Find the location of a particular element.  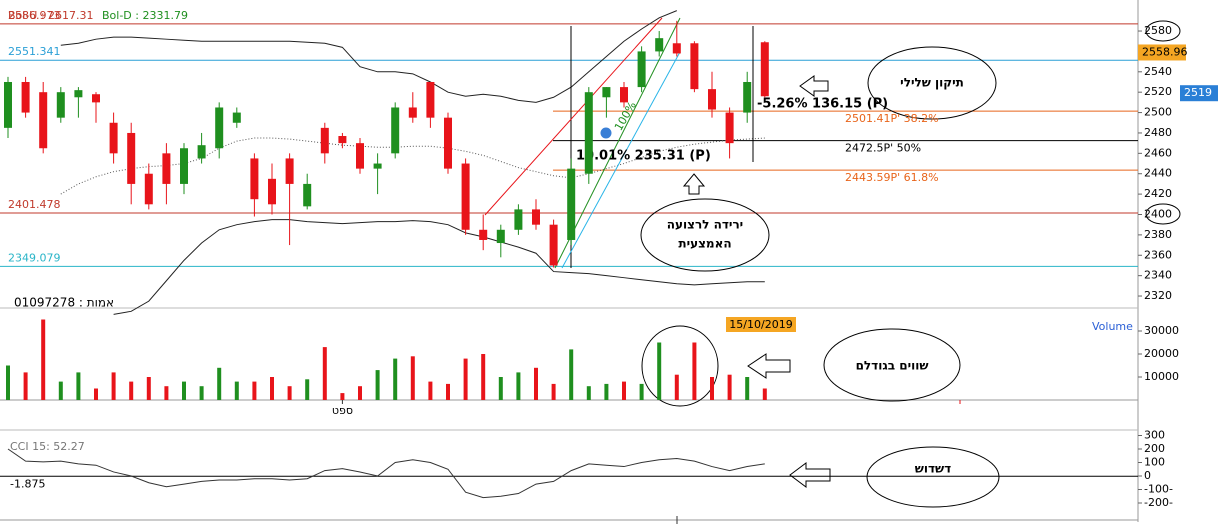

y-tick-label: 2580 is located at coordinates (1158, 30).